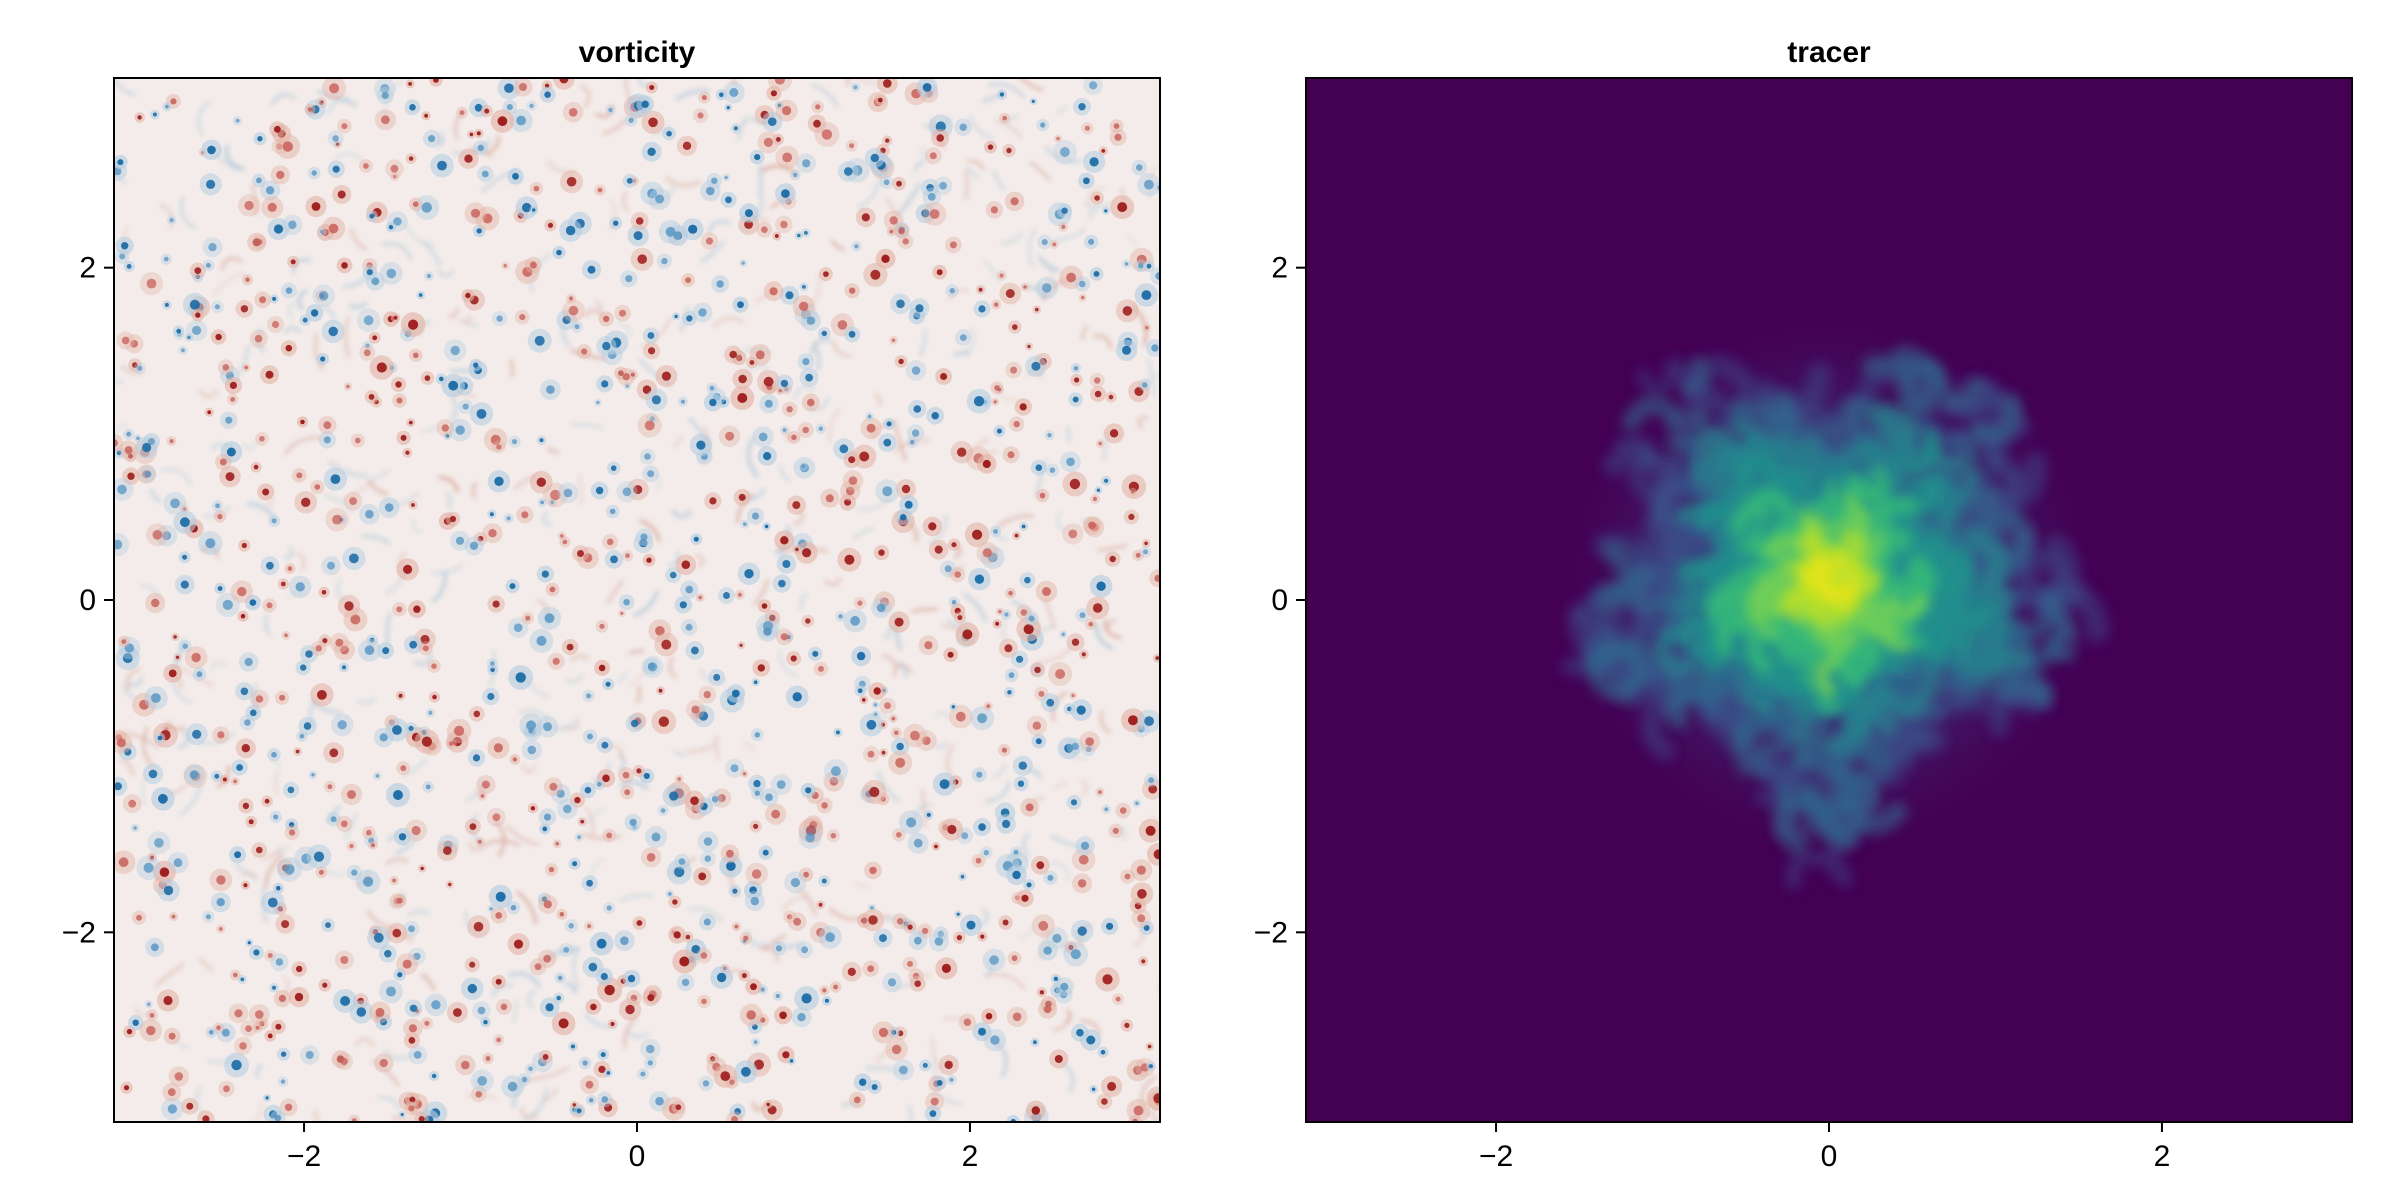 This screenshot has height=1200, width=2400. What do you see at coordinates (1013, 1118) in the screenshot?
I see `vortex-halo` at bounding box center [1013, 1118].